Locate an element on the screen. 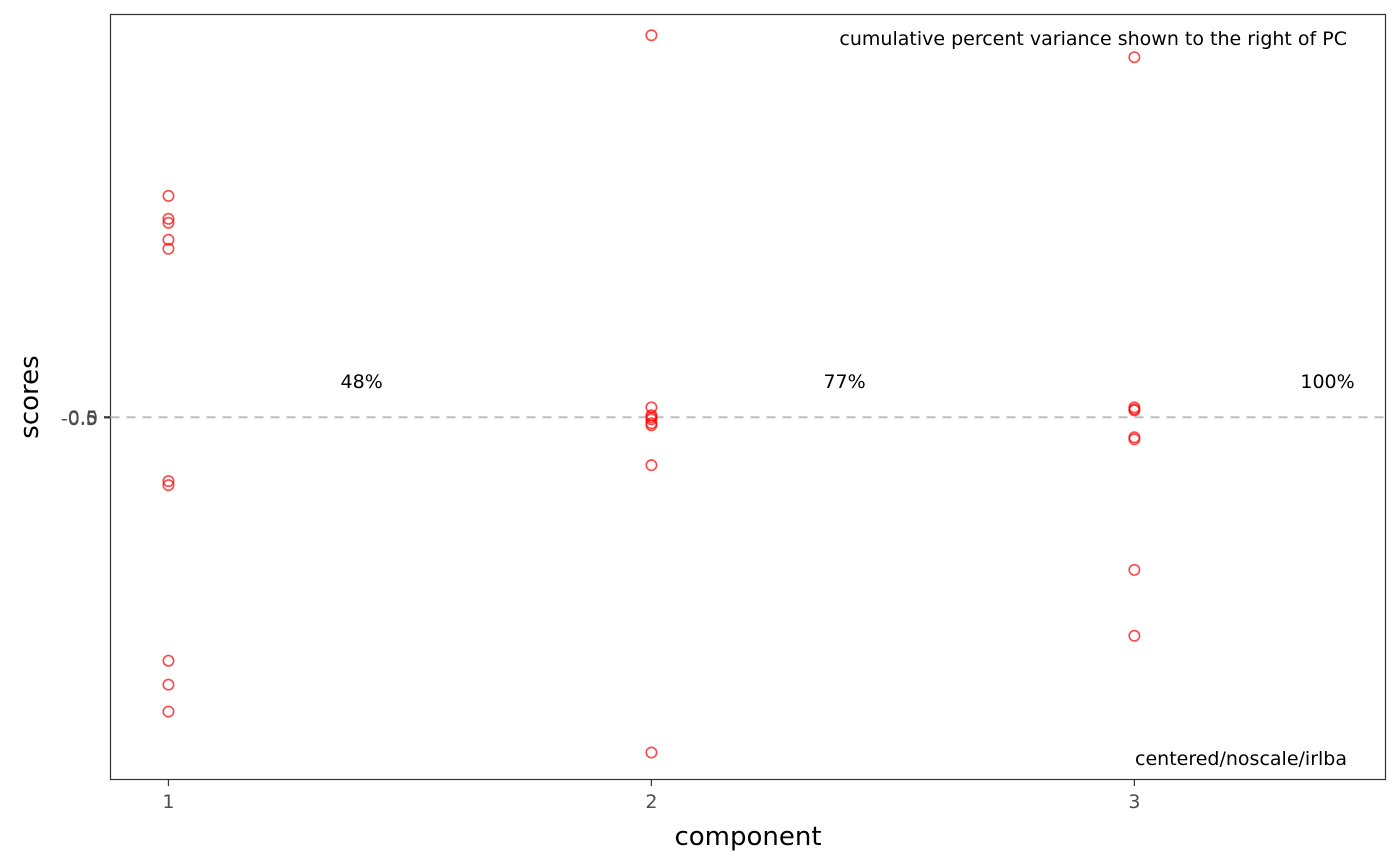 The width and height of the screenshot is (1400, 866). x-axis-title: component is located at coordinates (747, 837).